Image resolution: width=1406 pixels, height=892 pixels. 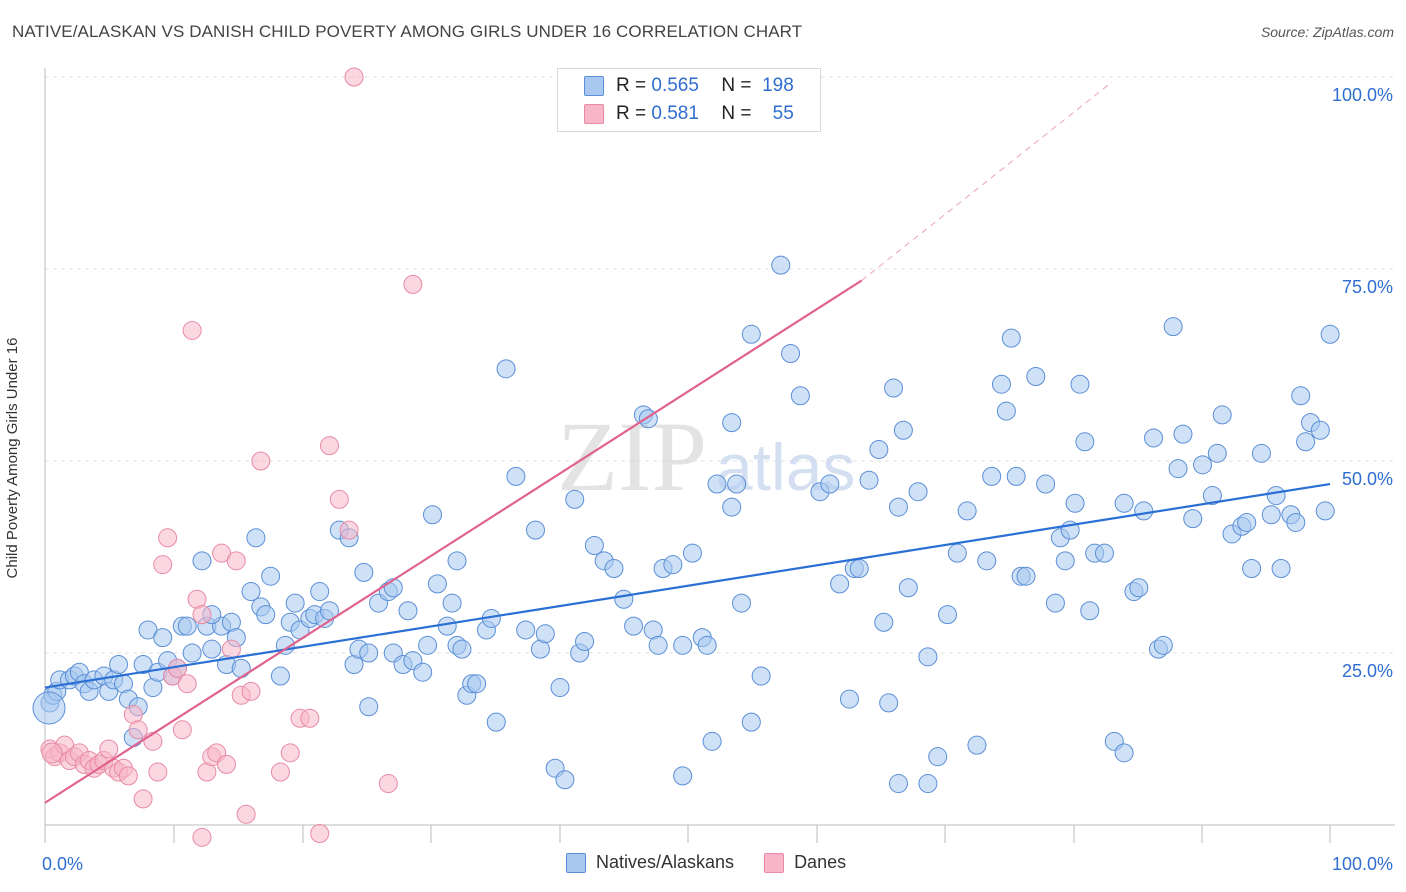 What do you see at coordinates (1362, 864) in the screenshot?
I see `x-tick-label: 100.0%` at bounding box center [1362, 864].